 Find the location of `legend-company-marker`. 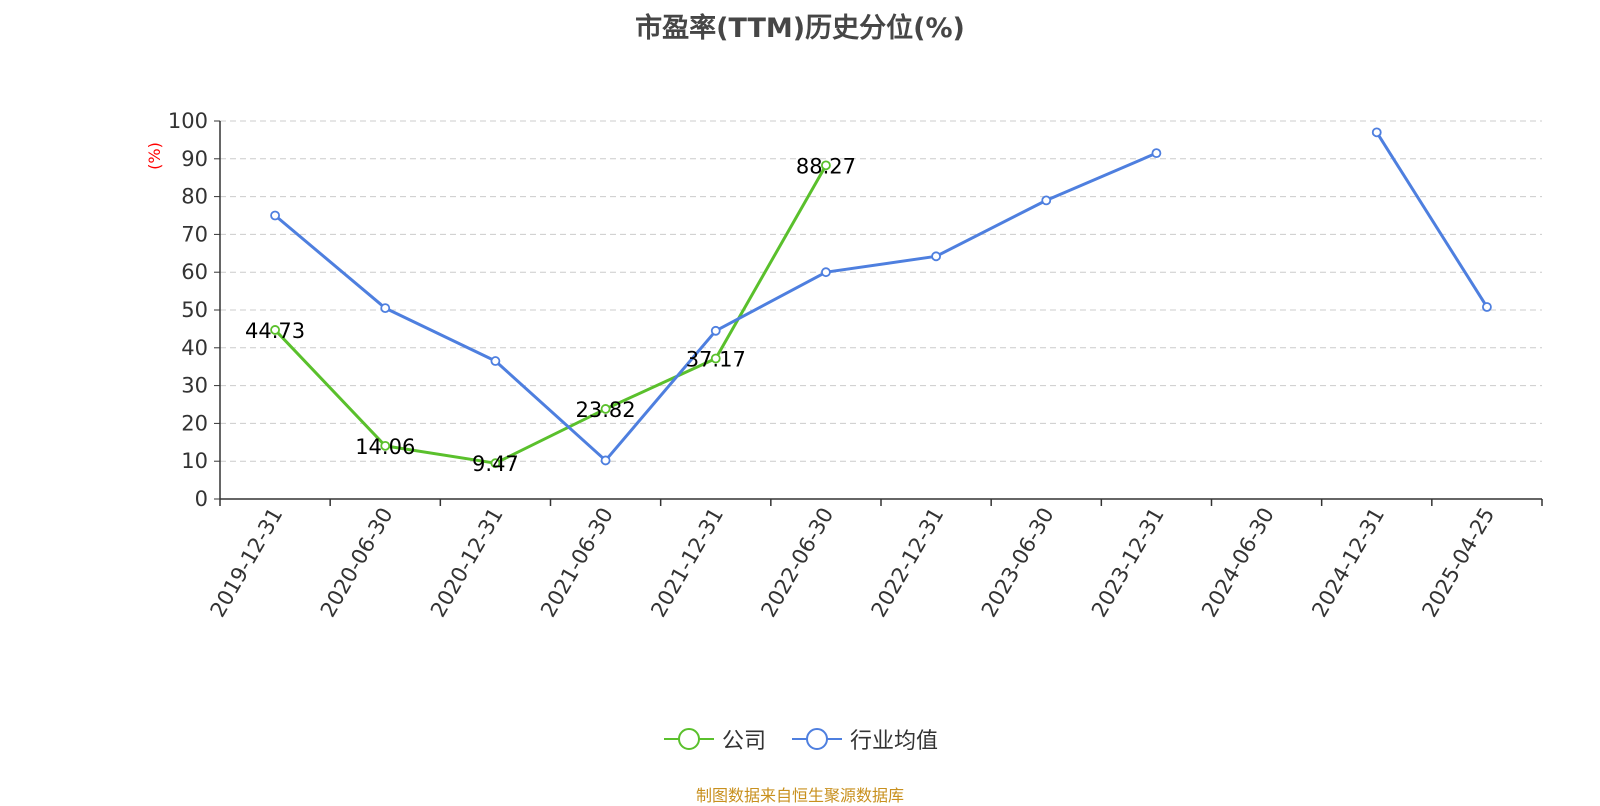

legend-company-marker is located at coordinates (689, 739).